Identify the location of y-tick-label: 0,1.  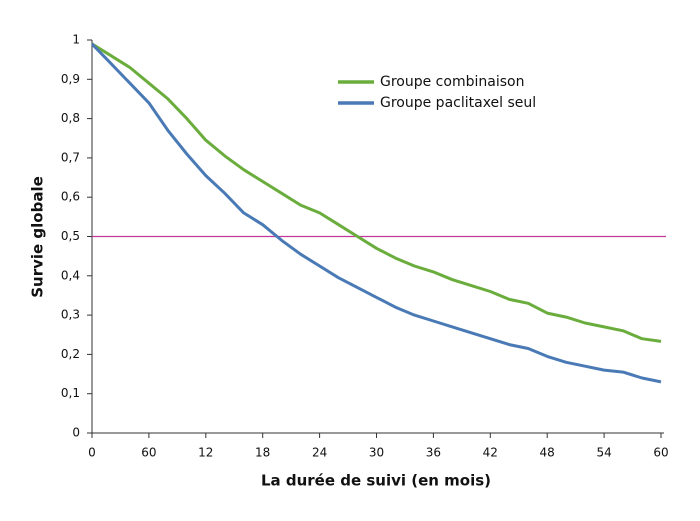
(70, 393).